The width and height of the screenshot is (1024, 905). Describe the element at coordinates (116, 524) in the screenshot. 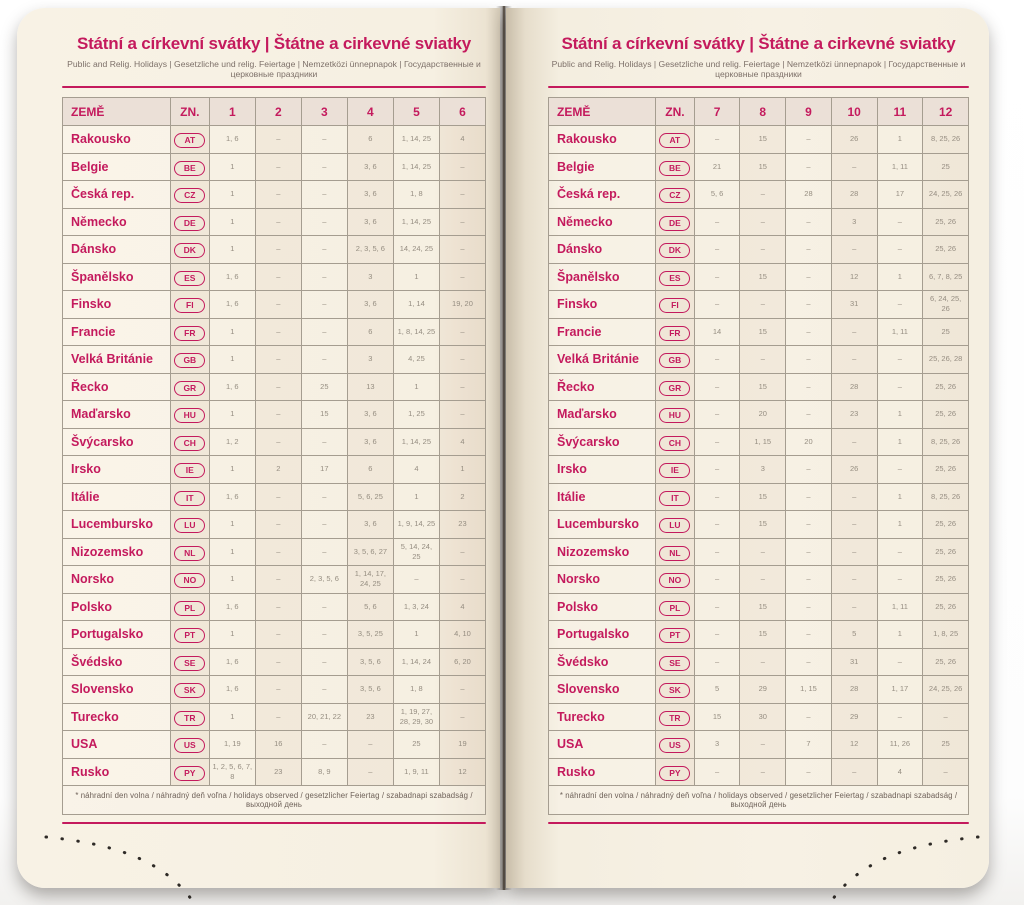

I see `country-name: Lucembursko` at that location.